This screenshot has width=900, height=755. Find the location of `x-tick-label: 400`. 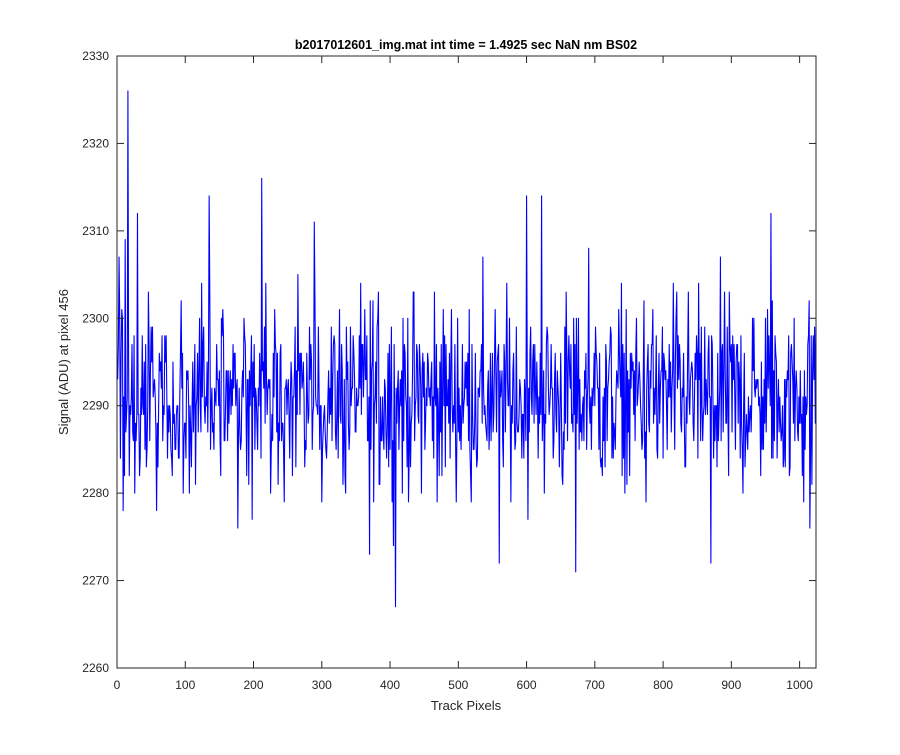

x-tick-label: 400 is located at coordinates (390, 685).